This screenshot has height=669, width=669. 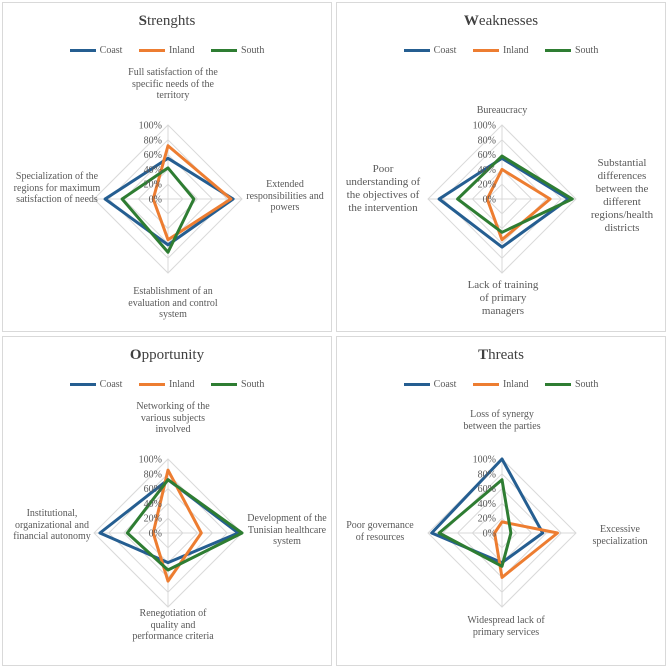 What do you see at coordinates (508, 21) in the screenshot?
I see `title-rest: eaknesses` at bounding box center [508, 21].